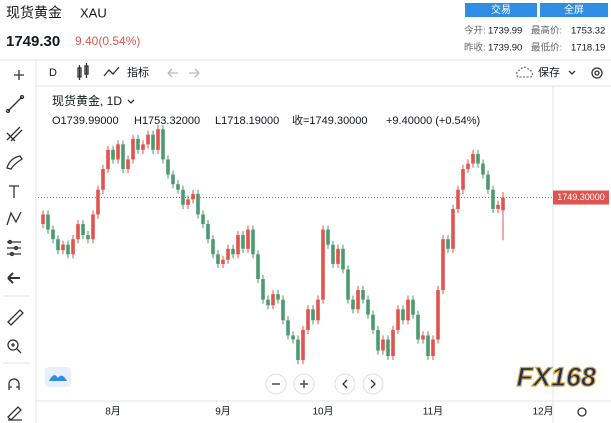 Image resolution: width=611 pixels, height=423 pixels. What do you see at coordinates (588, 31) in the screenshot?
I see `stat-value: 1753.32` at bounding box center [588, 31].